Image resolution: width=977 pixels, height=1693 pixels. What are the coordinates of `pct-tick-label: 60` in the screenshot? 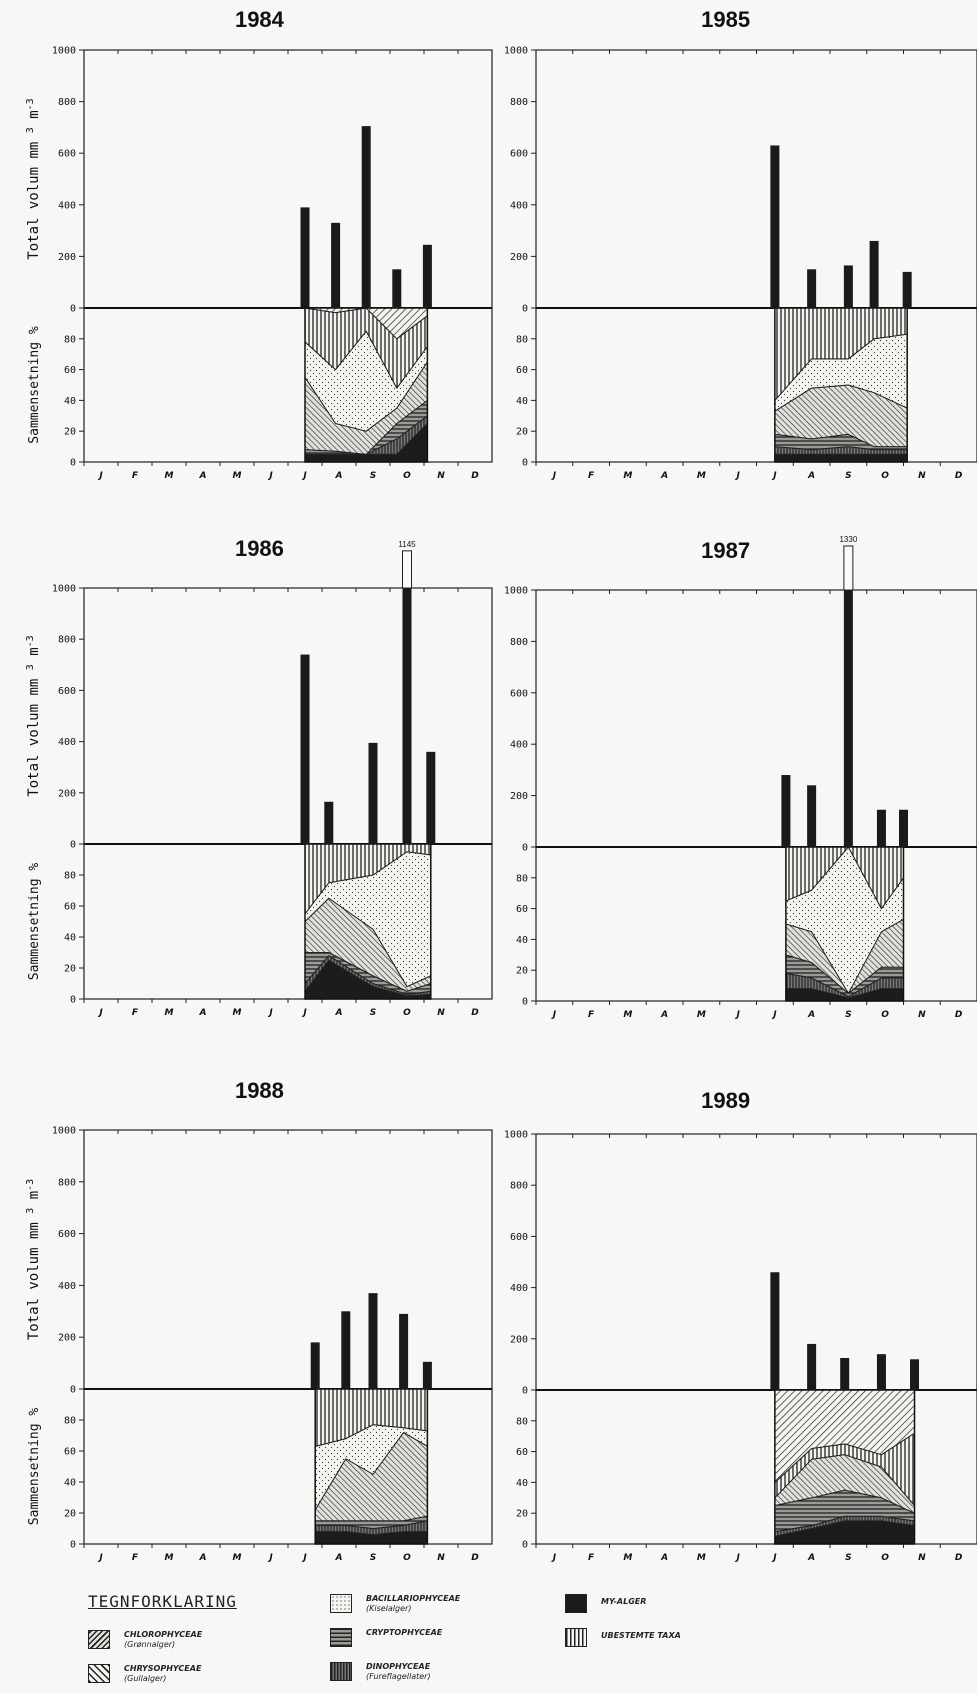 It's located at (522, 370).